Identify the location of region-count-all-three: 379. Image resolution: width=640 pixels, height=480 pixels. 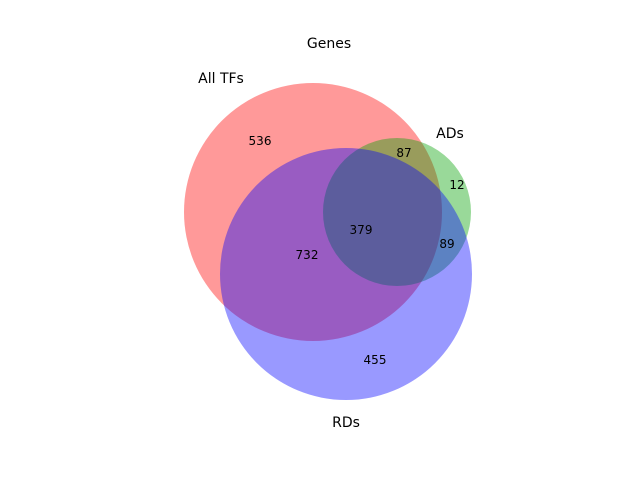
(361, 230).